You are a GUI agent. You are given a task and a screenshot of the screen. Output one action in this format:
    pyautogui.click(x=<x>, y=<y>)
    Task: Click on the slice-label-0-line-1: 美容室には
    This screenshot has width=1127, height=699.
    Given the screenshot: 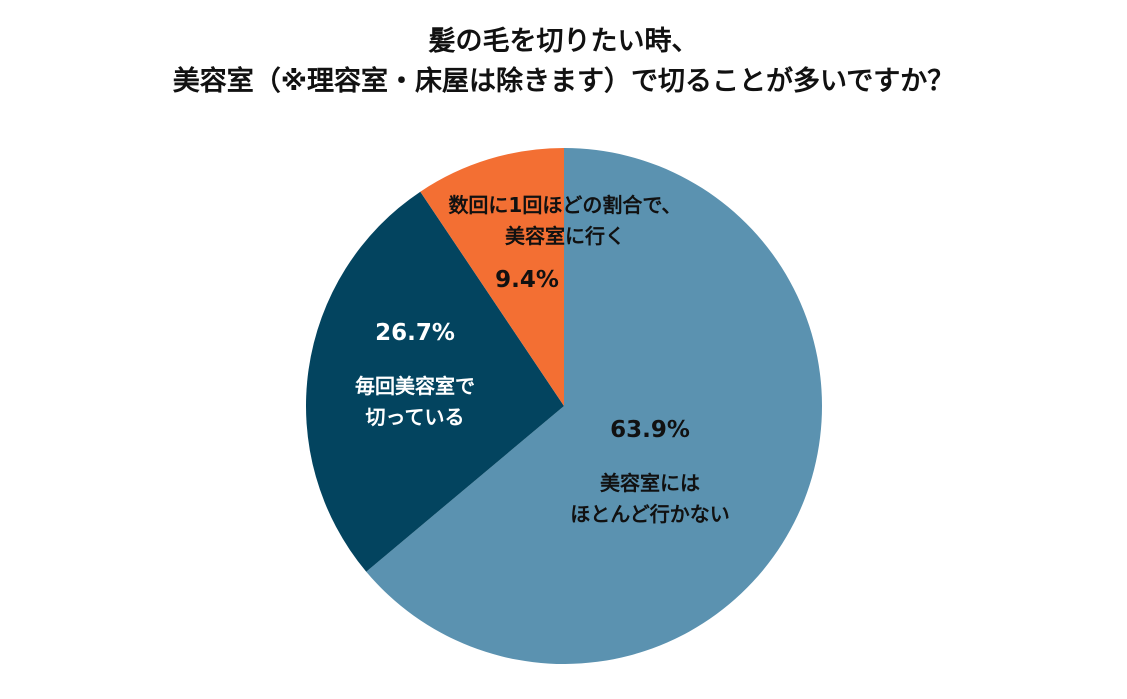 What is the action you would take?
    pyautogui.click(x=650, y=483)
    